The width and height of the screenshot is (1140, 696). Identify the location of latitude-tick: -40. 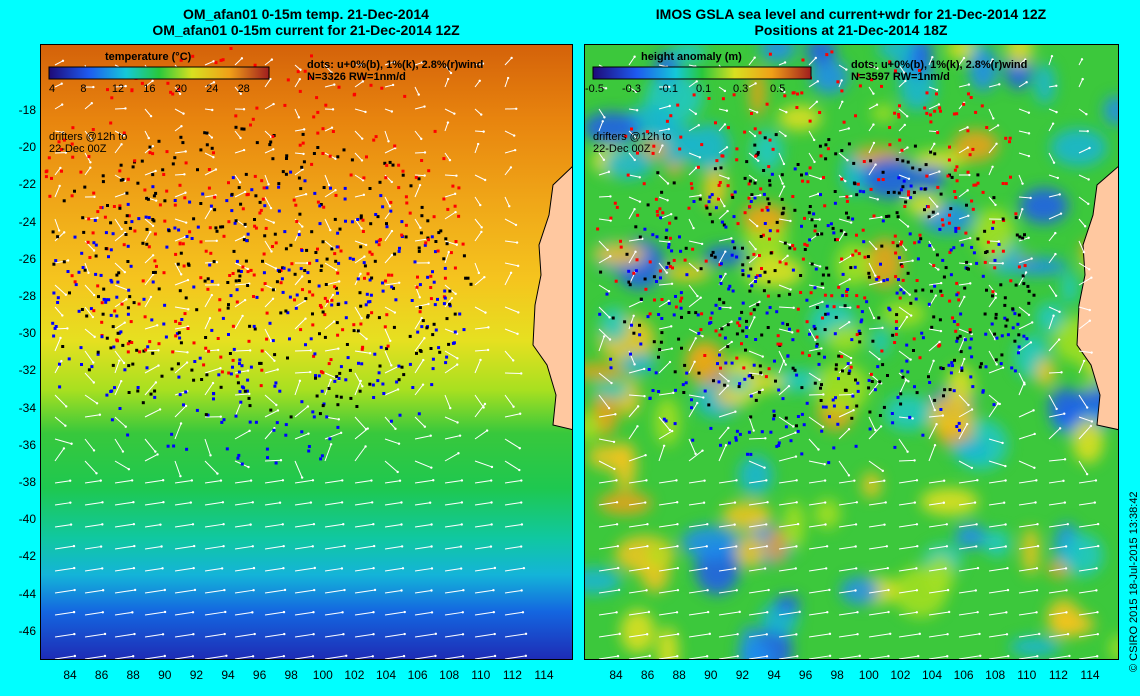
(27, 519).